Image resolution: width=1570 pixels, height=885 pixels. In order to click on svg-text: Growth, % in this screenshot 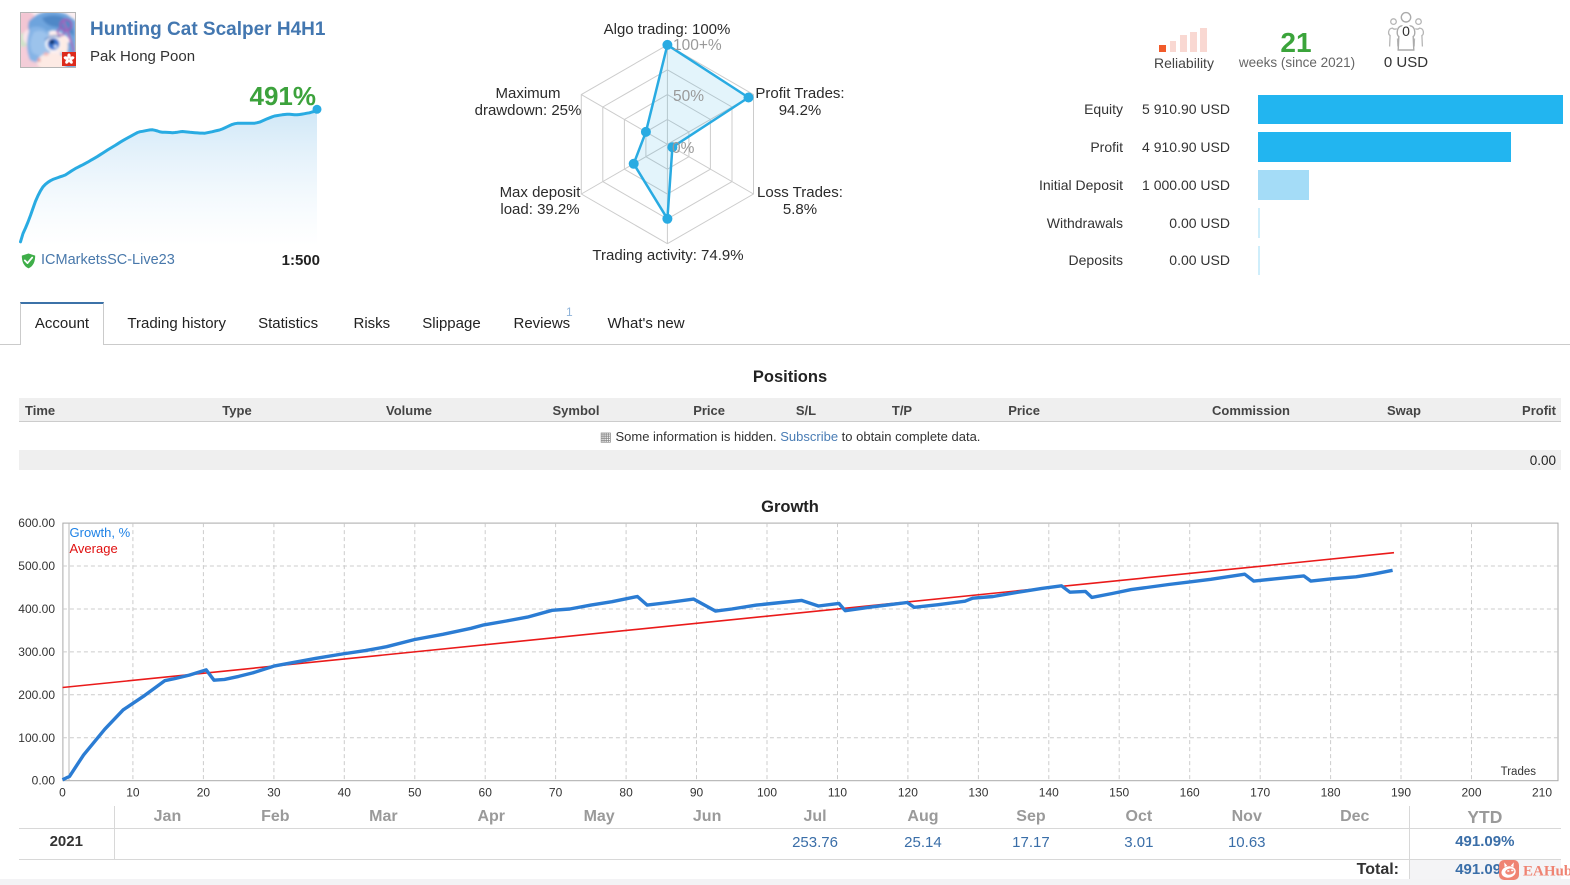, I will do `click(100, 532)`.